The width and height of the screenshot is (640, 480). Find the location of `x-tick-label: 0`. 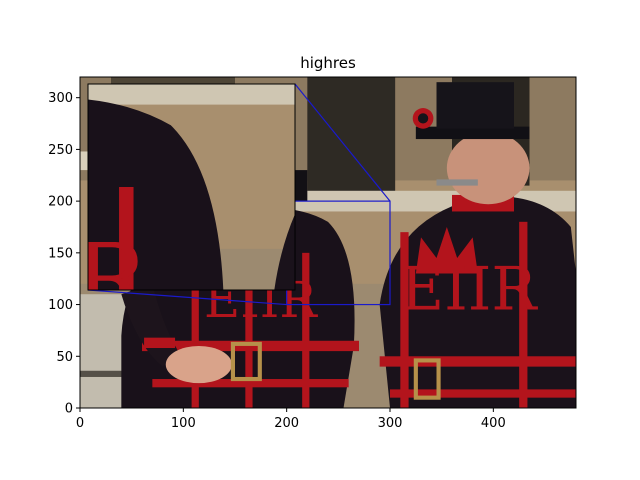

x-tick-label: 0 is located at coordinates (80, 423).